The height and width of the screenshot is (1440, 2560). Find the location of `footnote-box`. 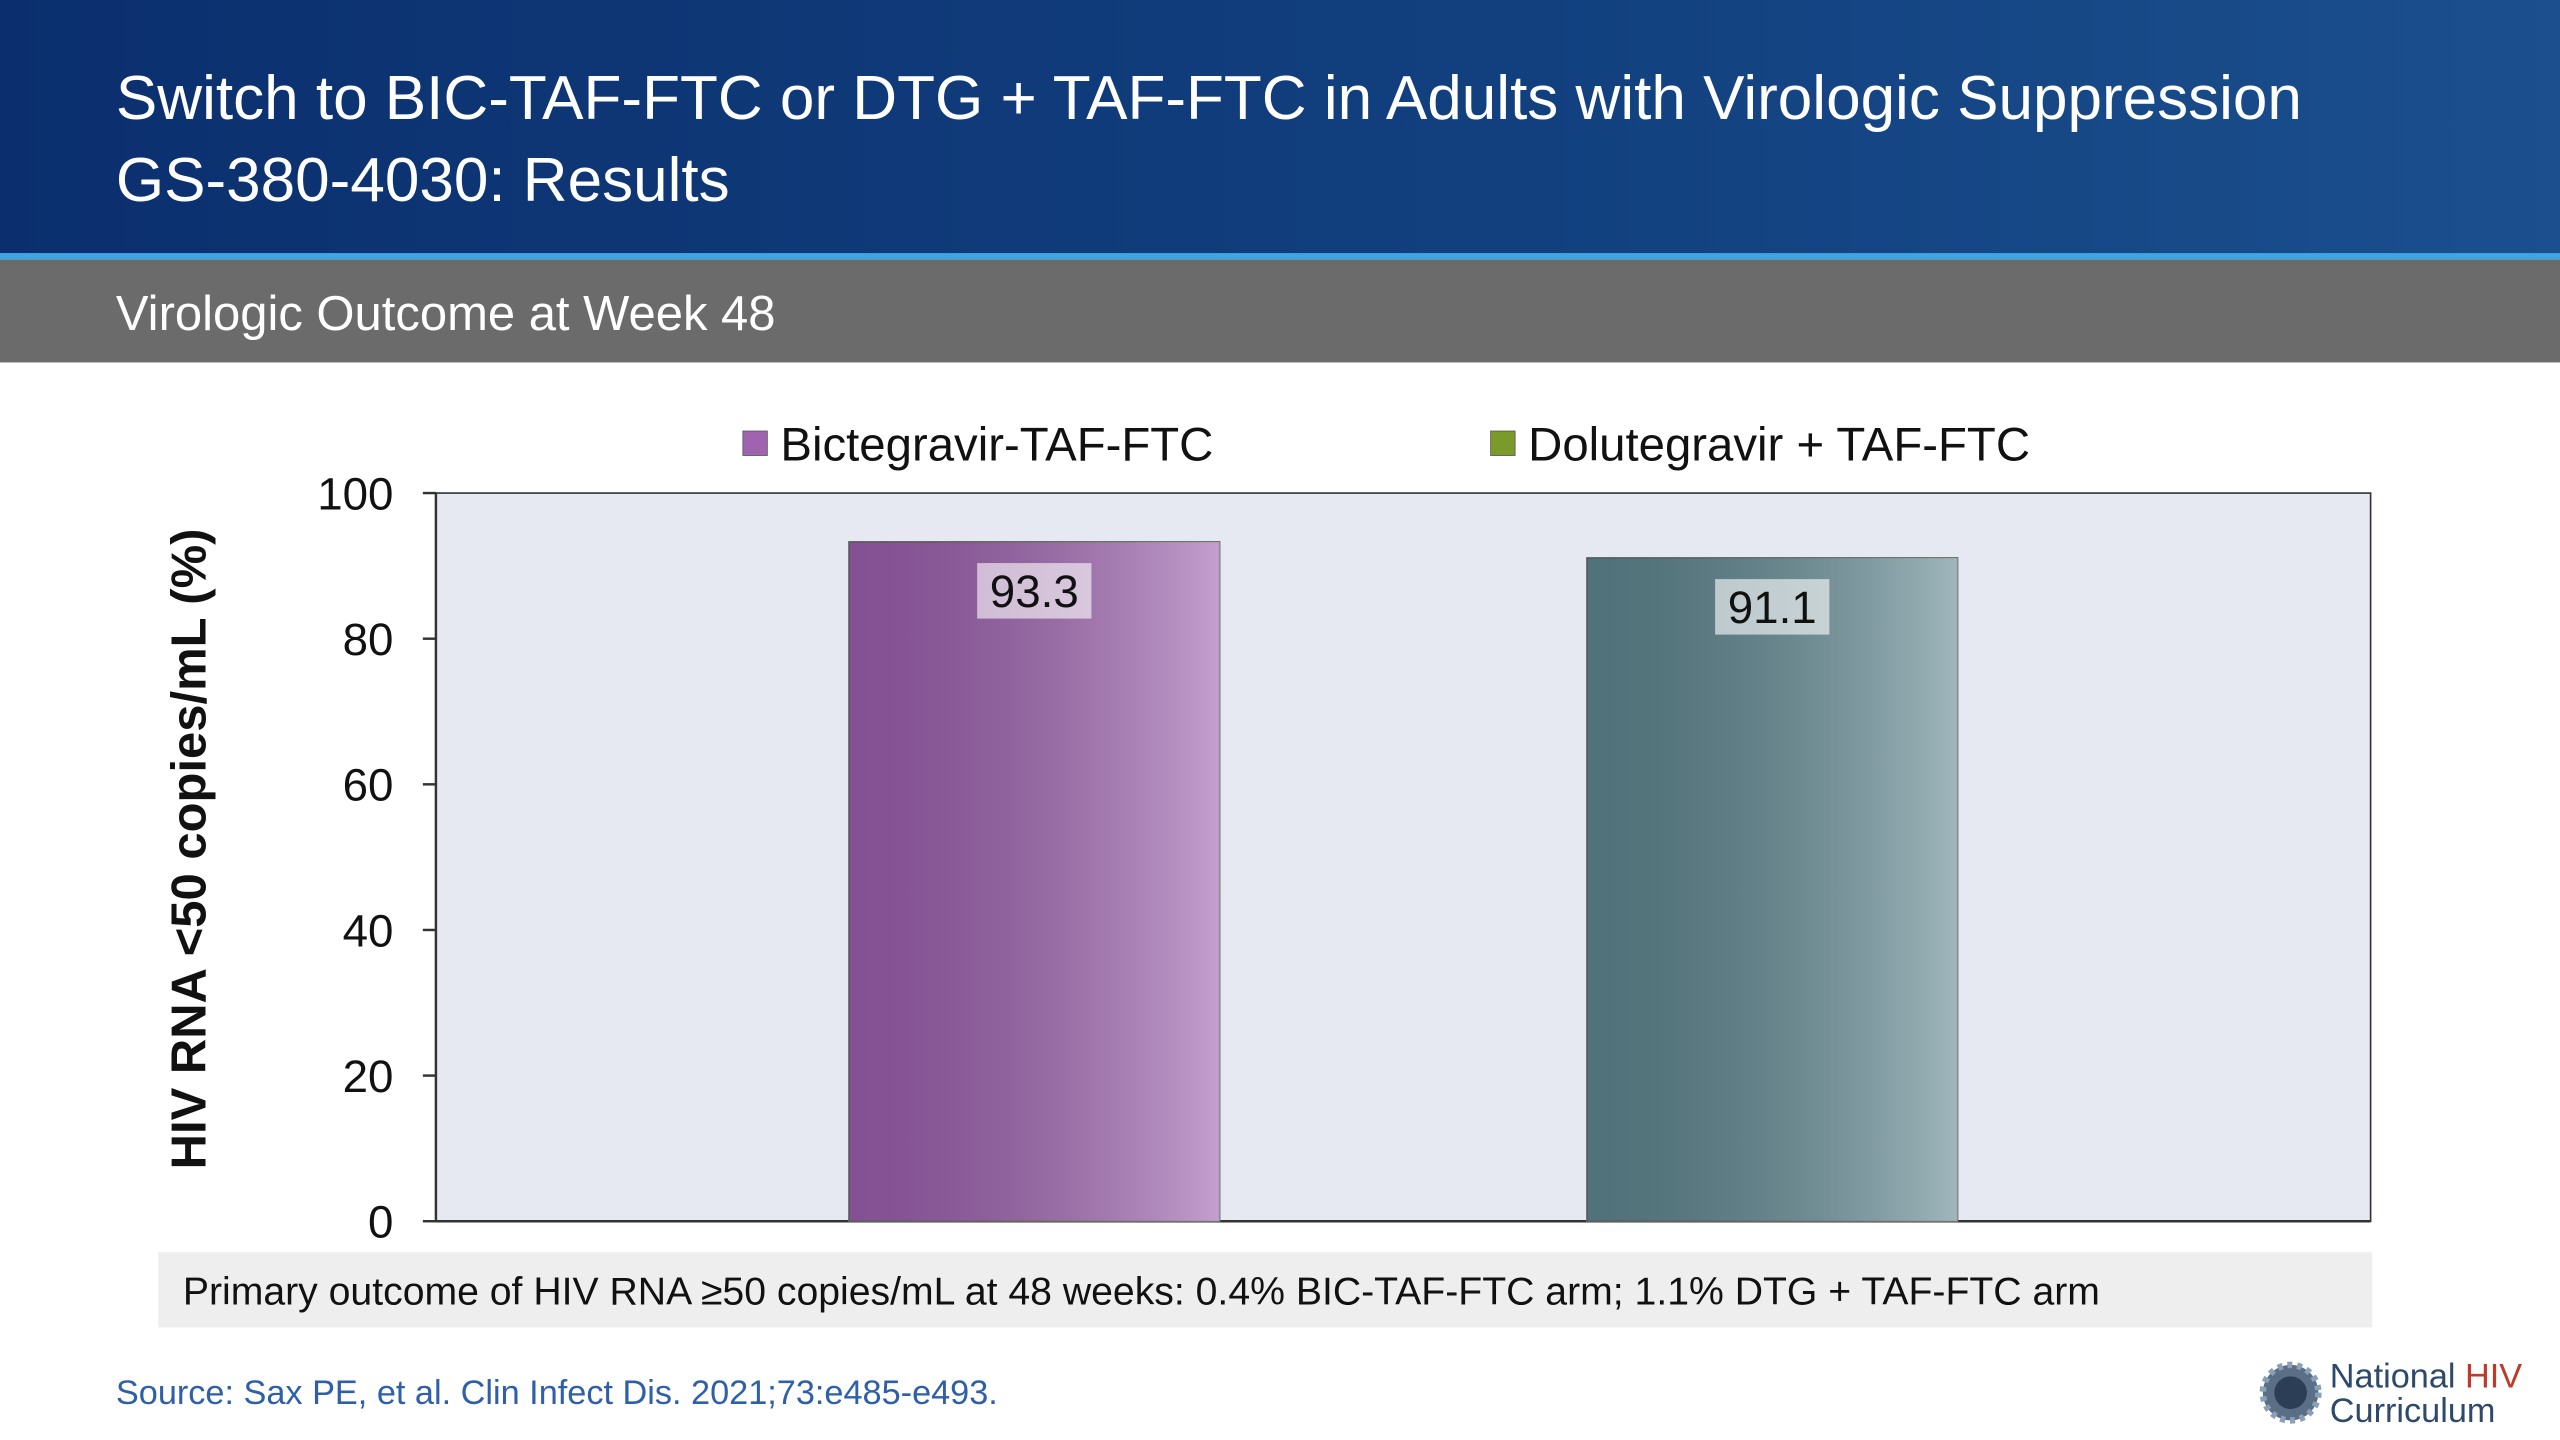

footnote-box is located at coordinates (1265, 1290).